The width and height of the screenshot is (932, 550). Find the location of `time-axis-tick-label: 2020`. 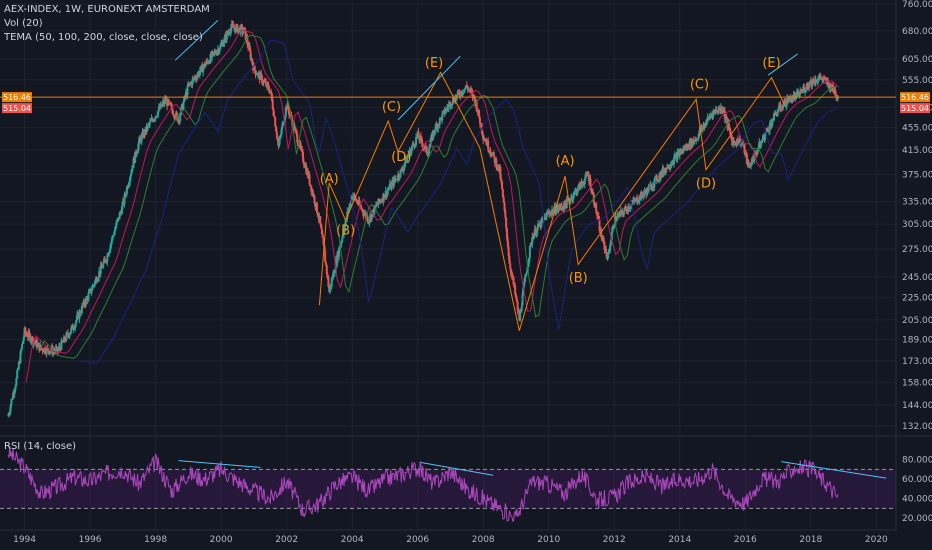

time-axis-tick-label: 2020 is located at coordinates (876, 540).